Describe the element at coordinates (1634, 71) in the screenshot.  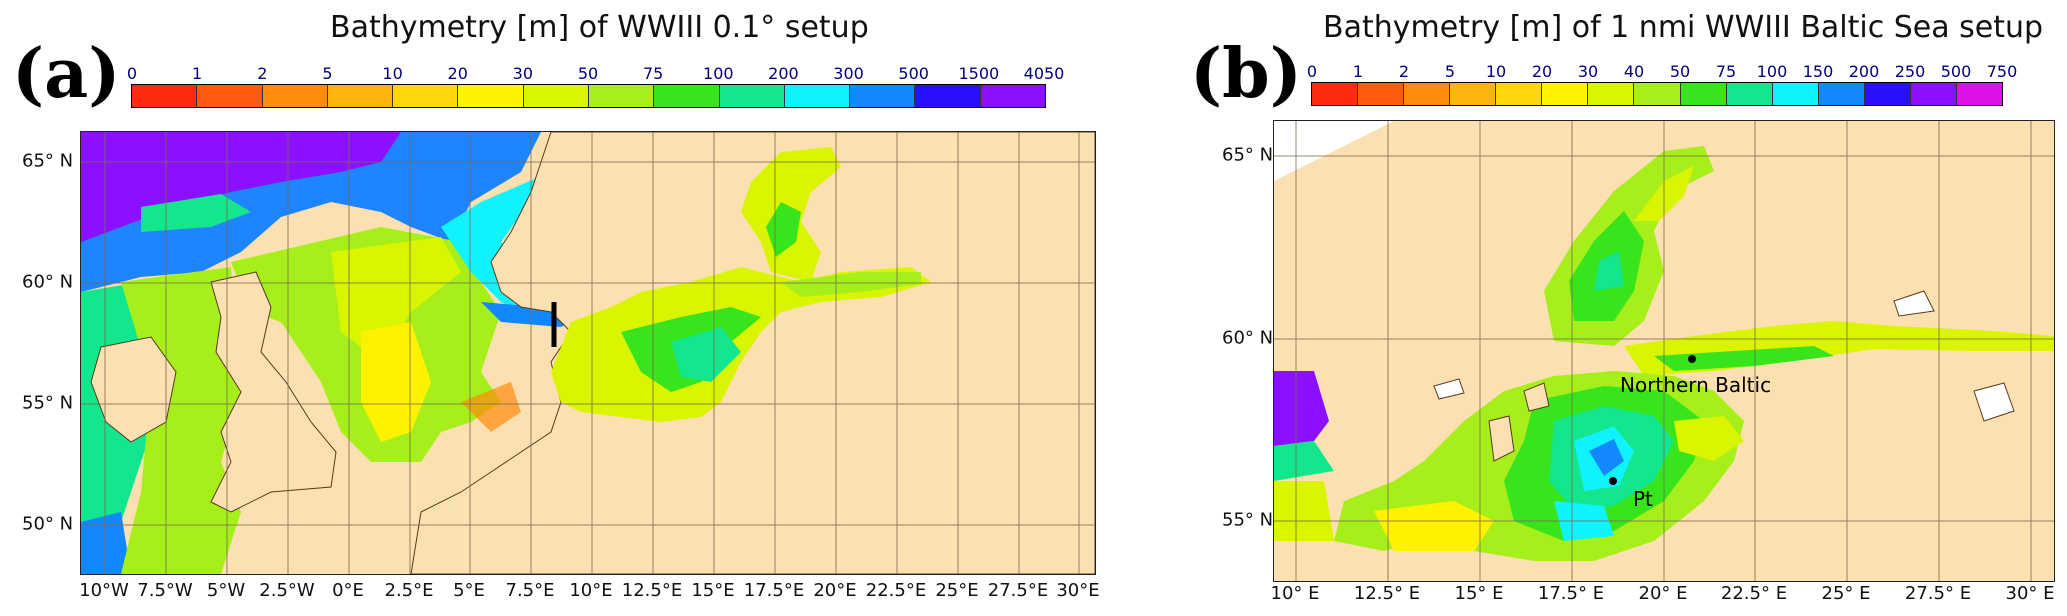
I see `colorbar-b-tick: 40` at that location.